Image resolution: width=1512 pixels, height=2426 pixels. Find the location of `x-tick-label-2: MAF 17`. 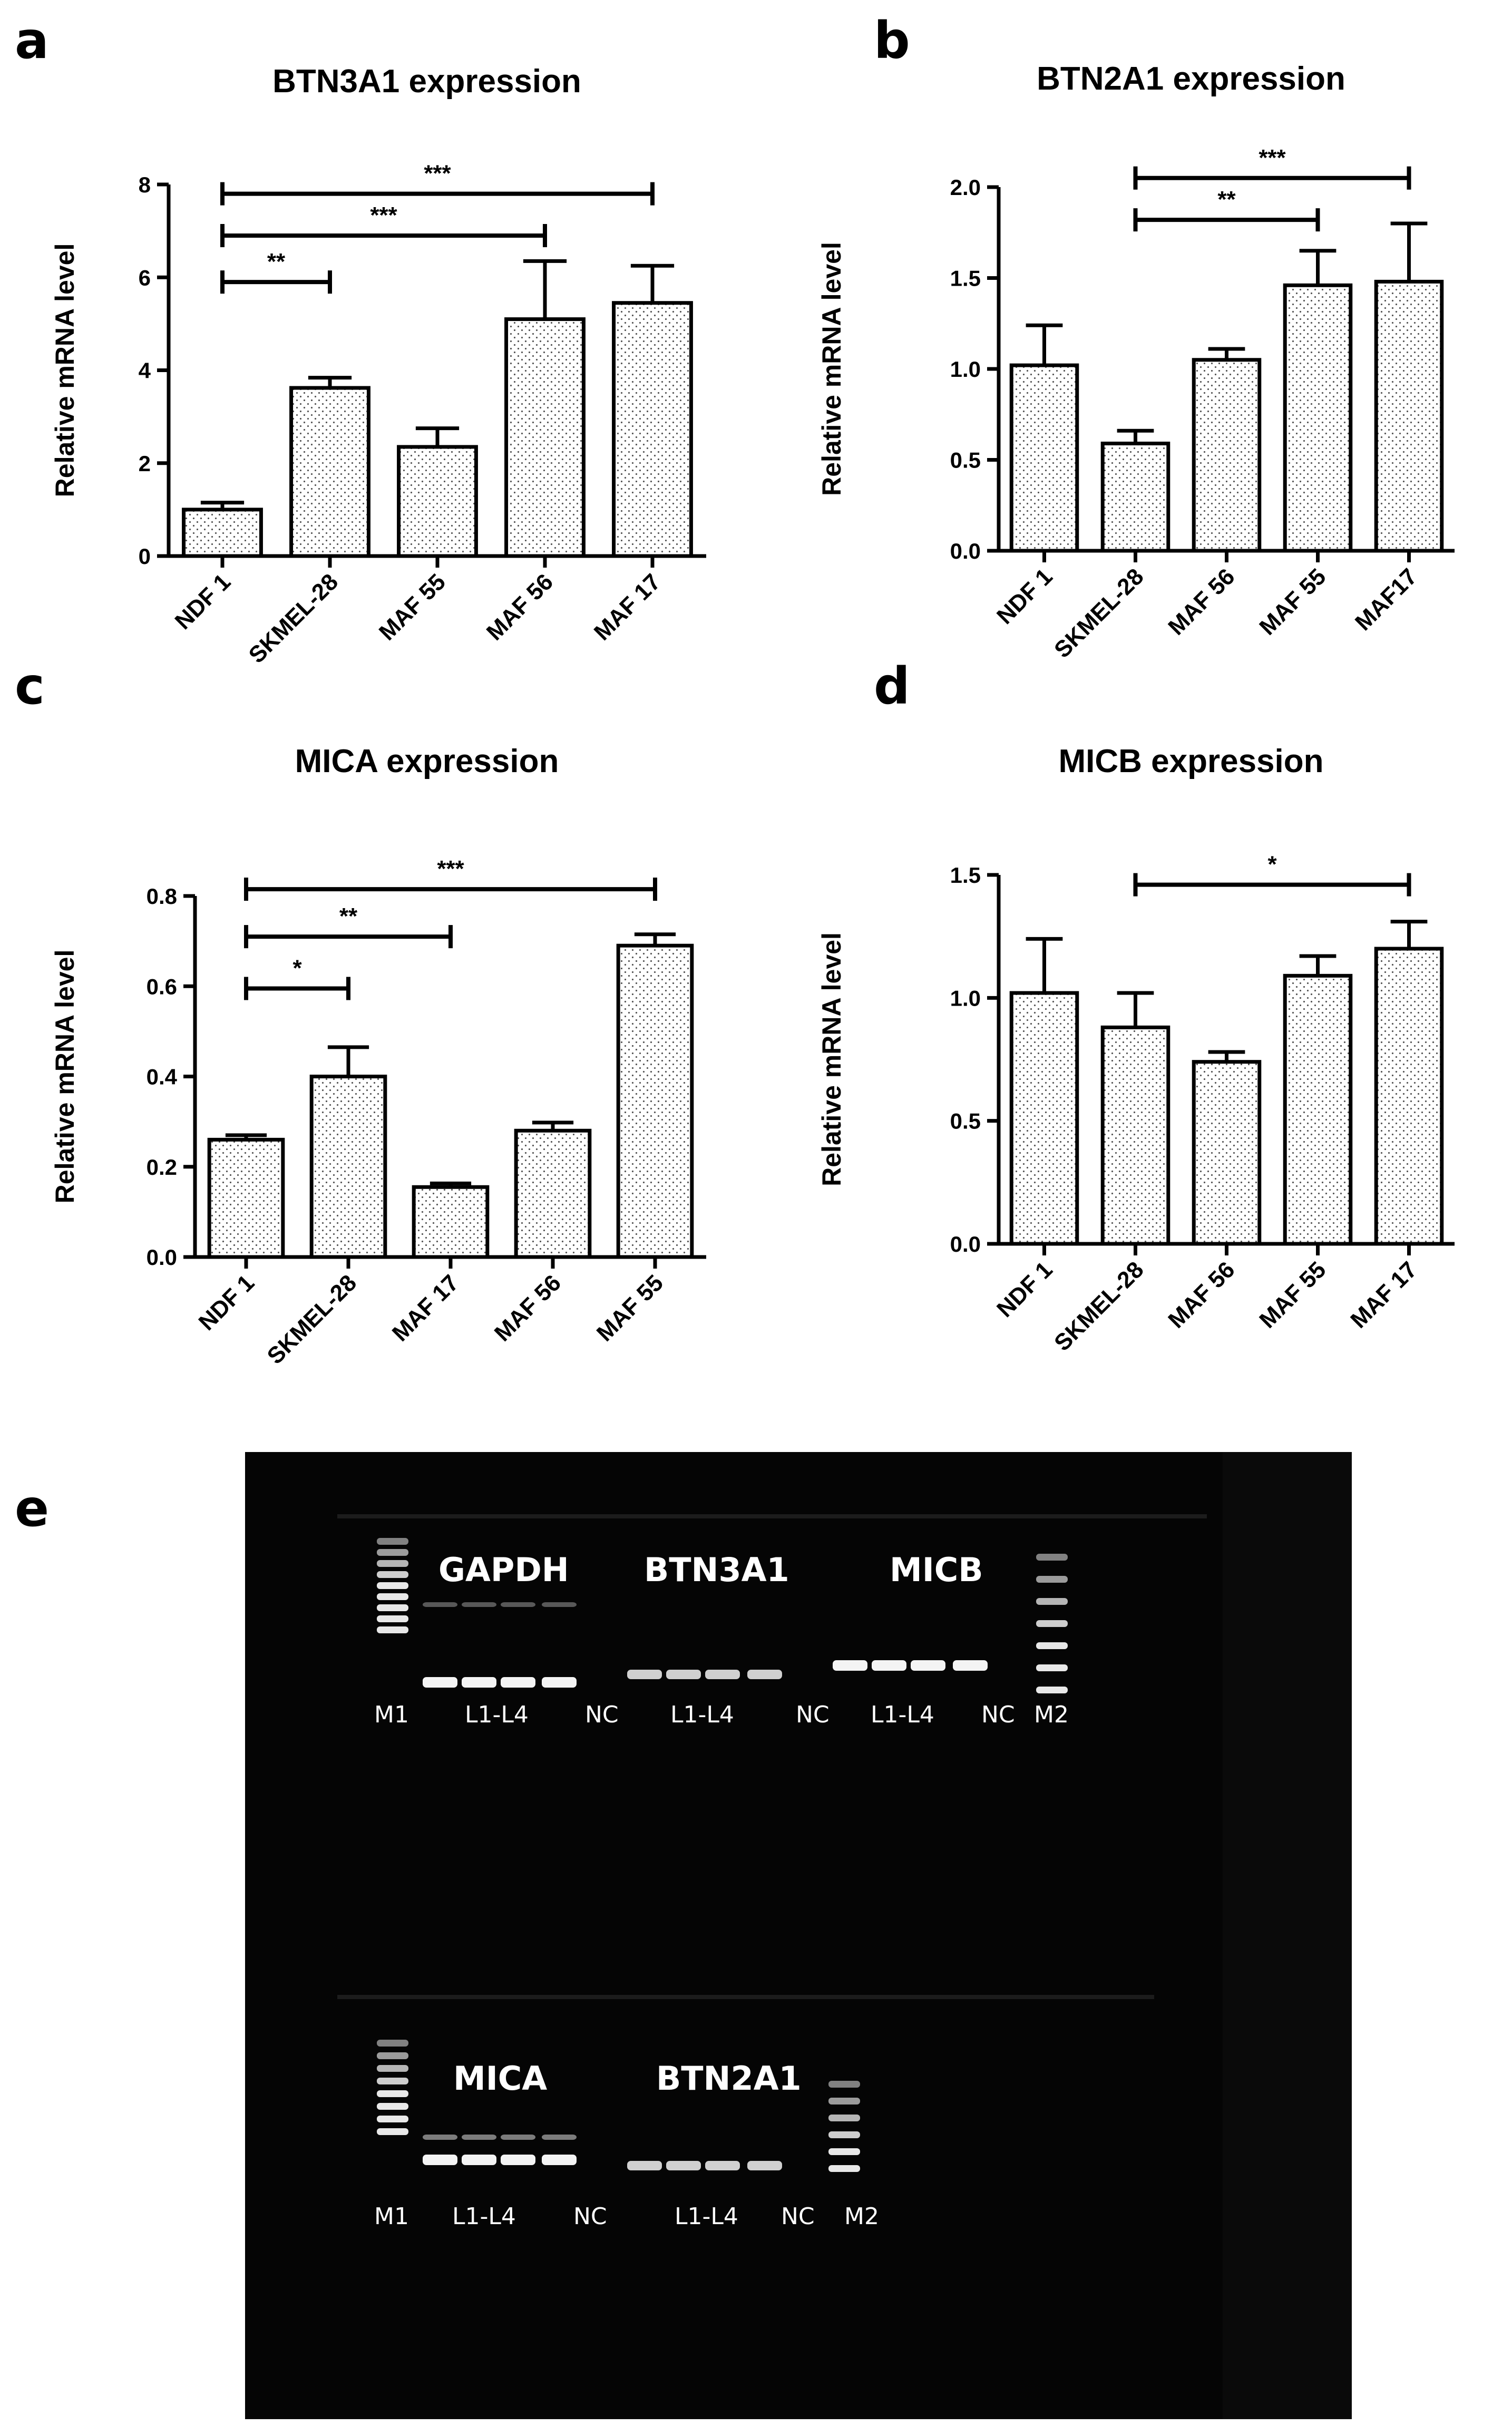

x-tick-label-2: MAF 17 is located at coordinates (425, 1308).